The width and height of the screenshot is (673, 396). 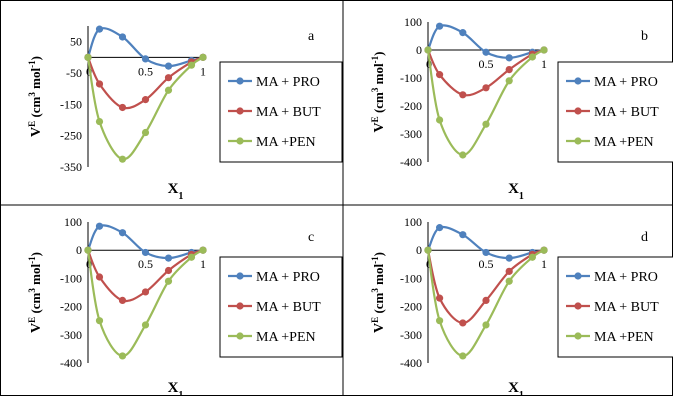 I want to click on panel-label: a, so click(x=311, y=36).